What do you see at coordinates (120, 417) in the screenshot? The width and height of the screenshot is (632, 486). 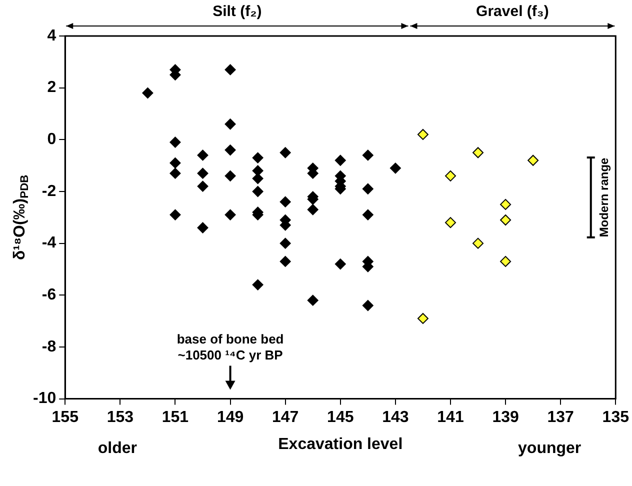 I see `x-tick-label: 153` at bounding box center [120, 417].